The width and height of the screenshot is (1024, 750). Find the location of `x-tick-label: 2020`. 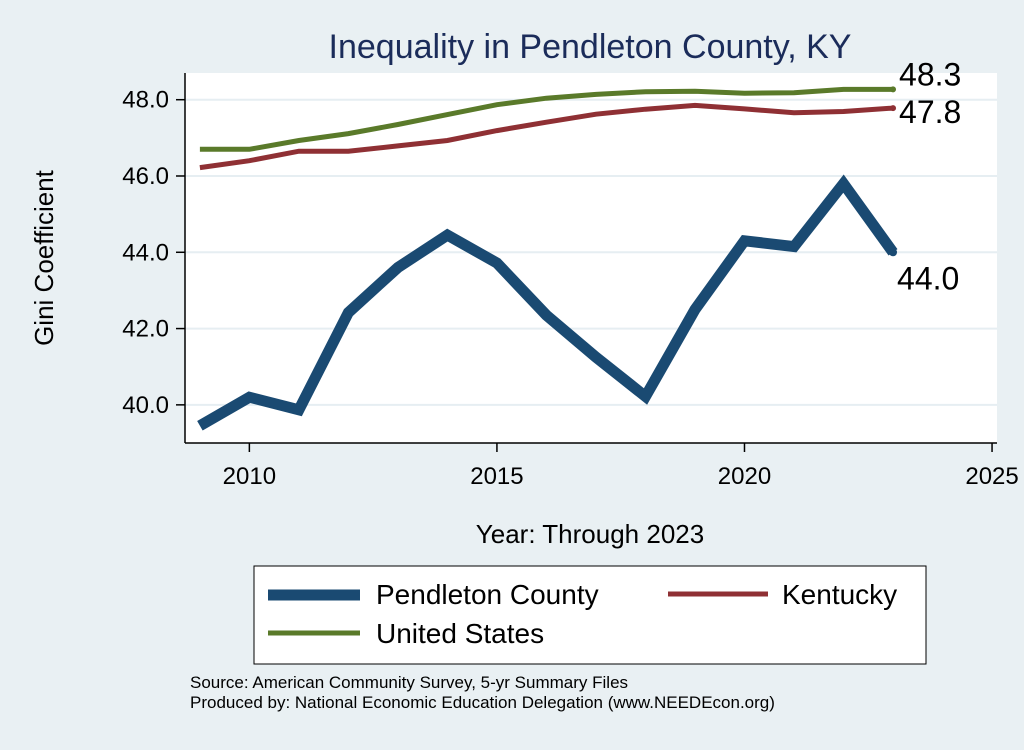

x-tick-label: 2020 is located at coordinates (744, 476).